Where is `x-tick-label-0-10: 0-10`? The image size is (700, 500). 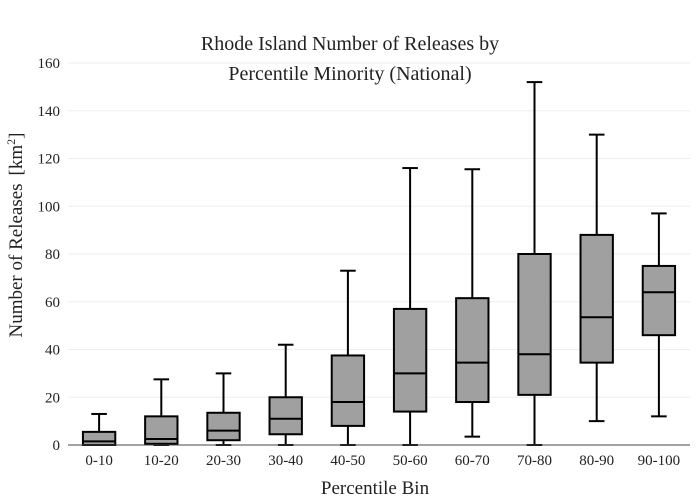
x-tick-label-0-10: 0-10 is located at coordinates (99, 461).